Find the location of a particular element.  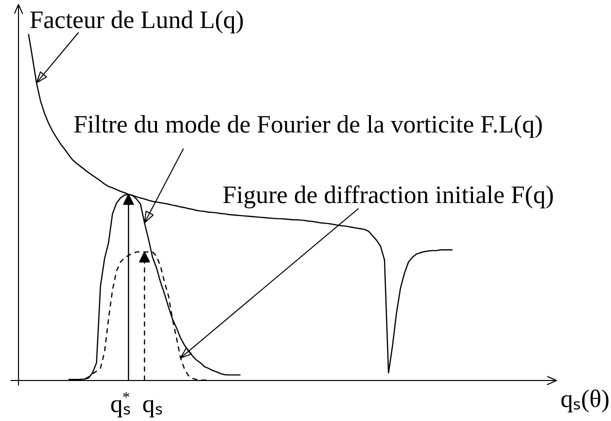

x-axis-title: qₛ(θ) is located at coordinates (585, 399).